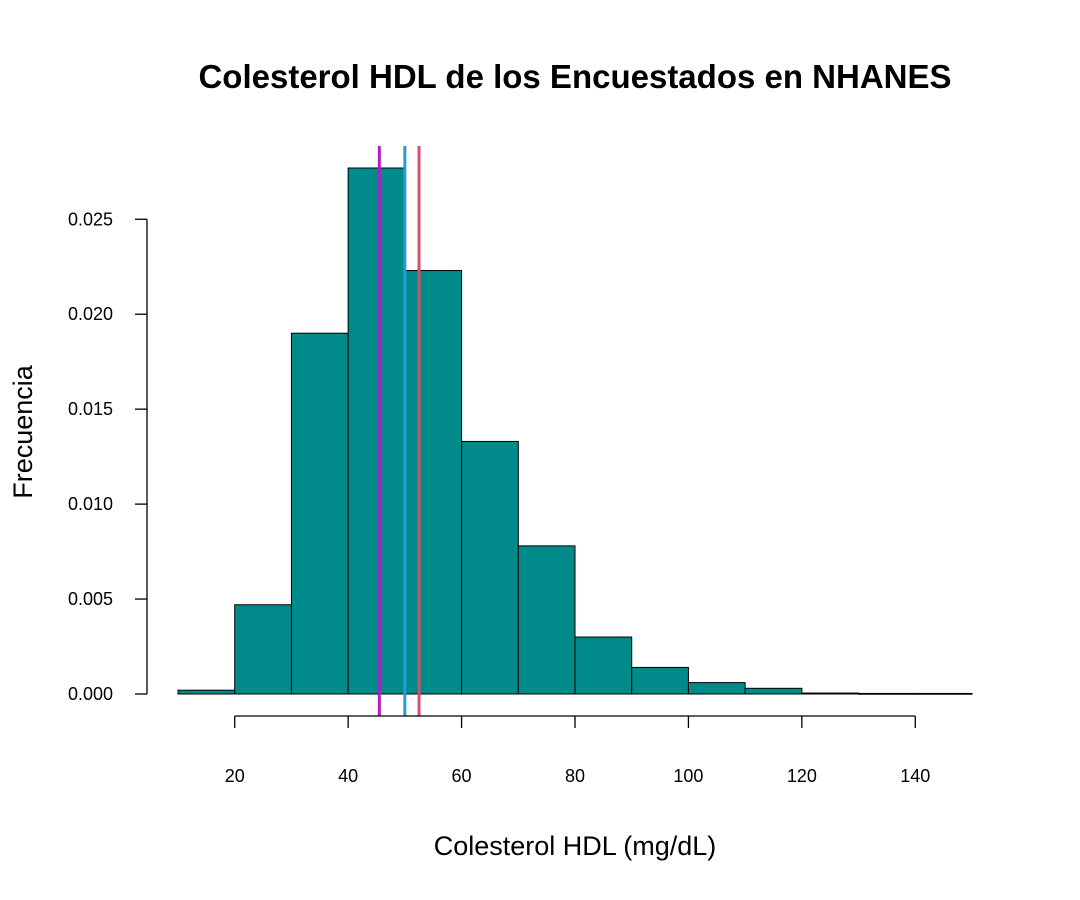  Describe the element at coordinates (462, 776) in the screenshot. I see `x-tick-label-2: 60` at that location.